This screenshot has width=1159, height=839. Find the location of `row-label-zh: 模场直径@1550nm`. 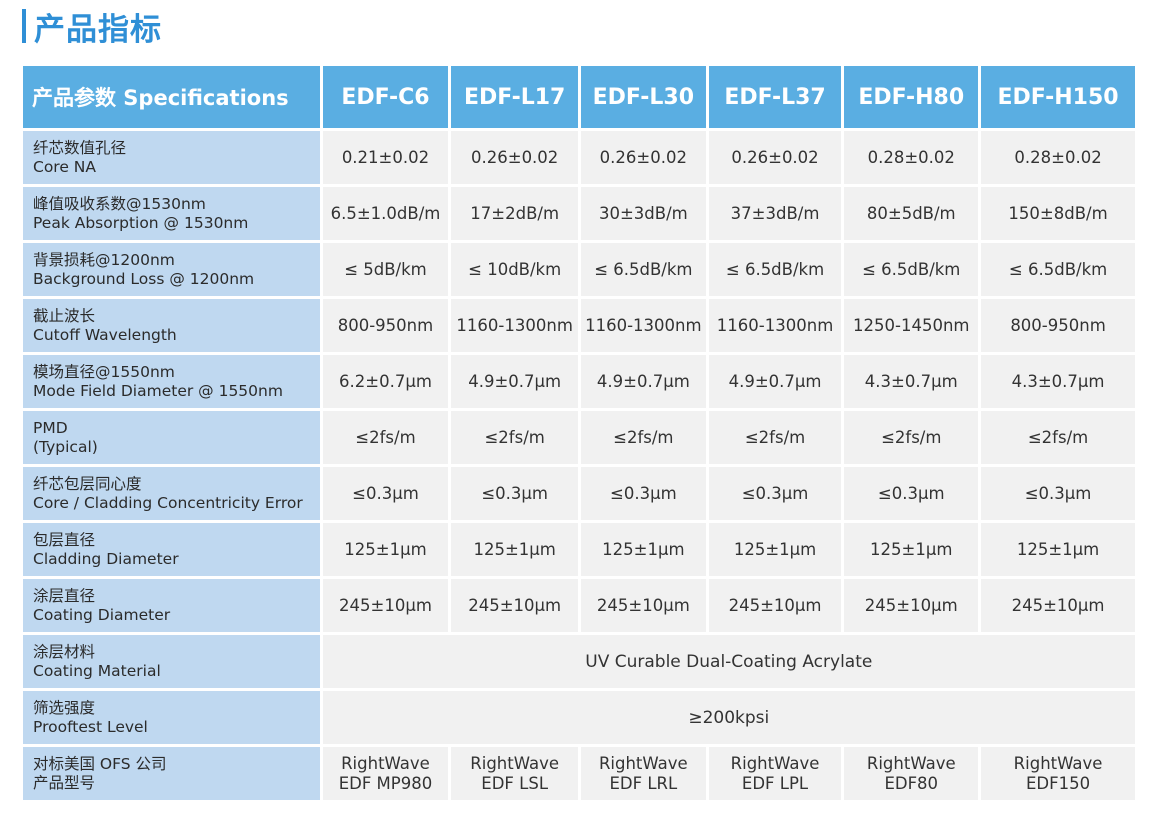

row-label-zh: 模场直径@1550nm is located at coordinates (104, 371).